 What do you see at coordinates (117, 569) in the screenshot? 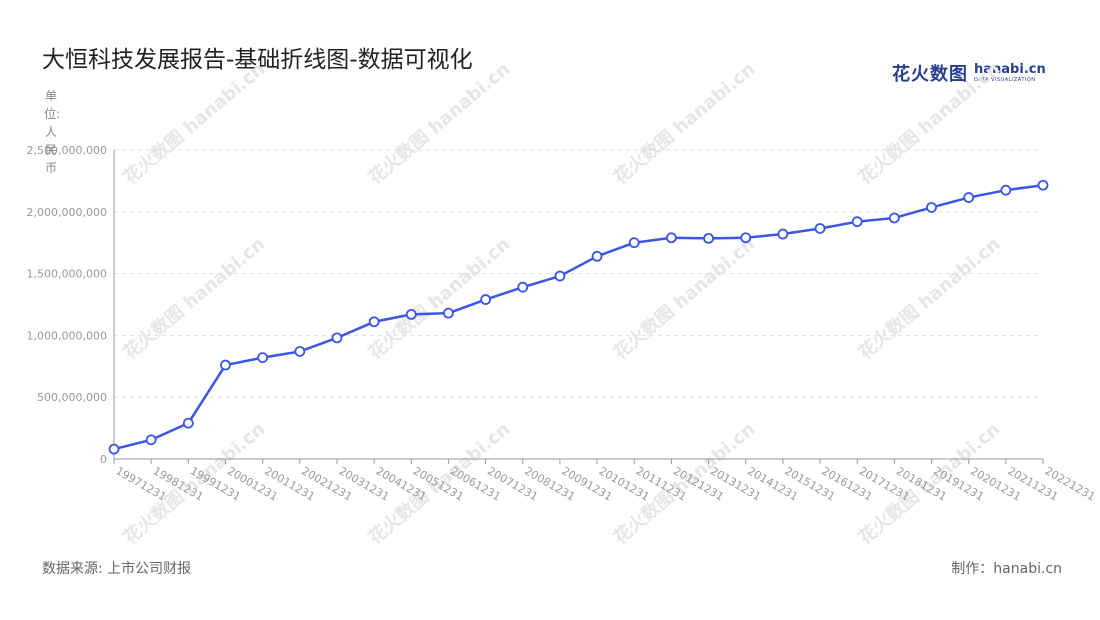
I see `data-source: 数据来源: 上市公司财报` at bounding box center [117, 569].